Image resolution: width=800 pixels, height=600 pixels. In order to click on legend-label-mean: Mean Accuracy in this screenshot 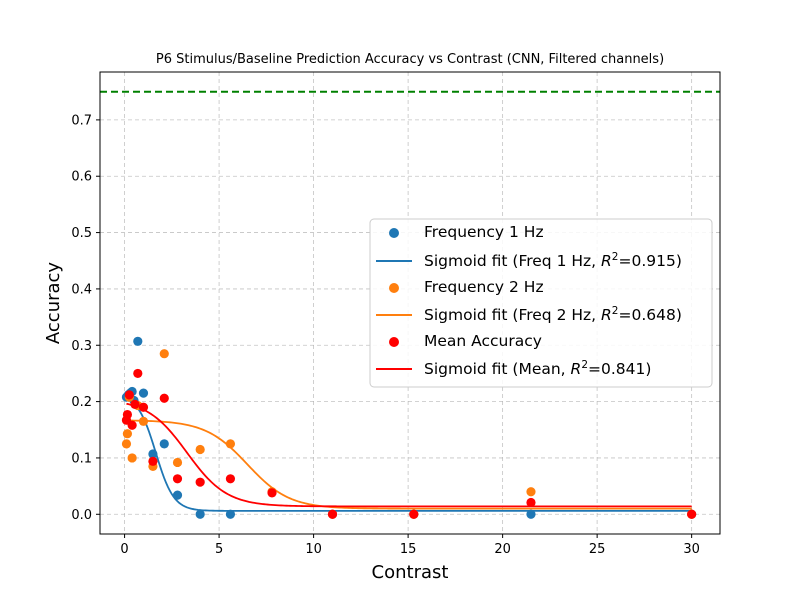, I will do `click(483, 341)`.